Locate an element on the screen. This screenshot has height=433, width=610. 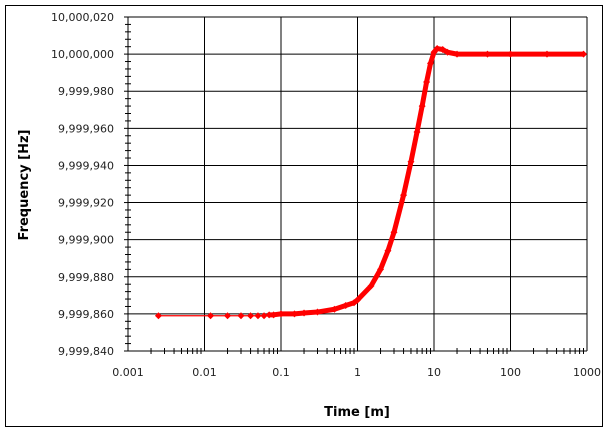
x-tick-label: 0.1 is located at coordinates (281, 372).